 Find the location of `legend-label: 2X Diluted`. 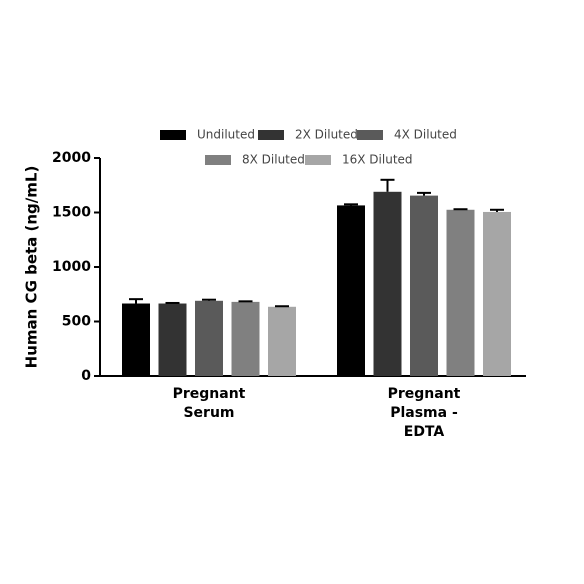

legend-label: 2X Diluted is located at coordinates (326, 135).